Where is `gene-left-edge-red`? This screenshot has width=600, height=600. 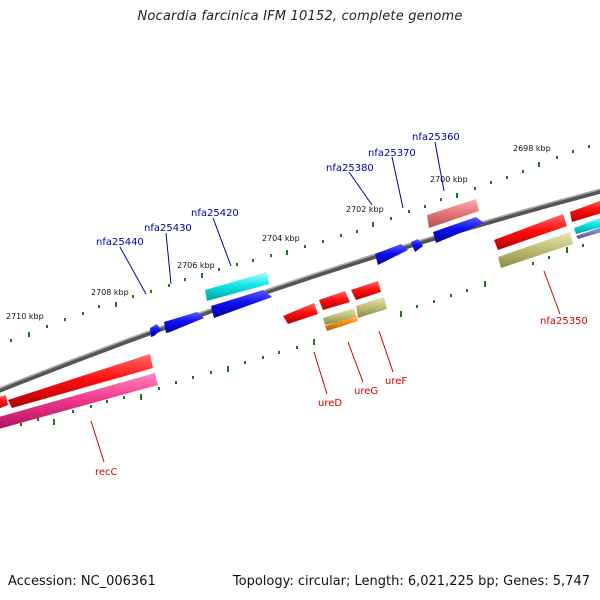
gene-left-edge-red is located at coordinates (4, 402).